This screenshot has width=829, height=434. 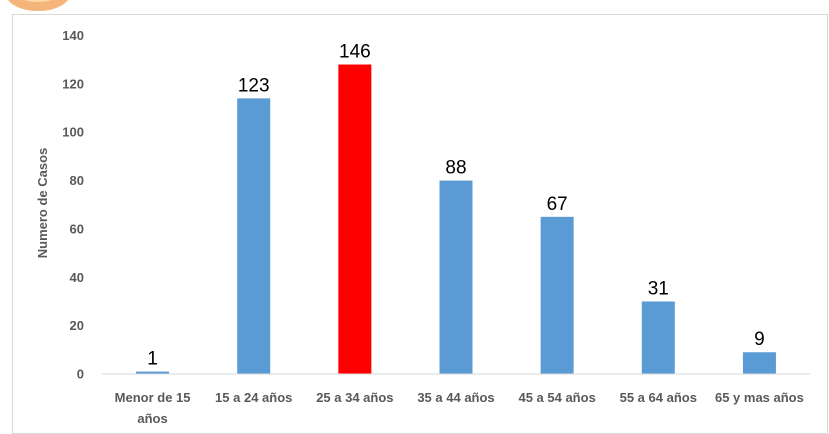 What do you see at coordinates (80, 374) in the screenshot?
I see `y-tick-label: 0` at bounding box center [80, 374].